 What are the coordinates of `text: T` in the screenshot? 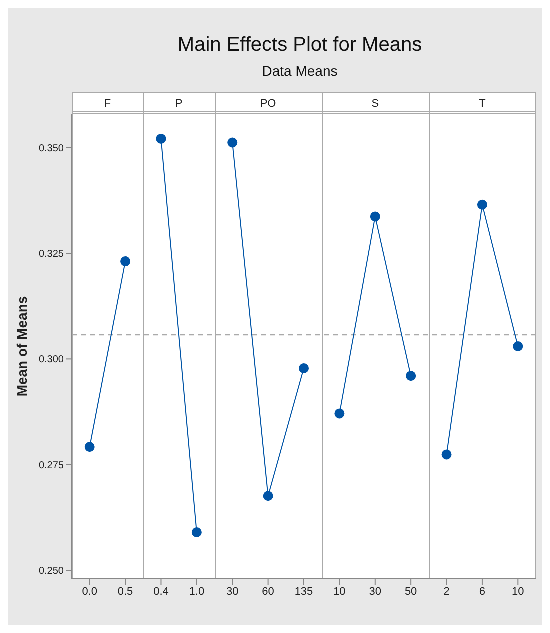 It's located at (482, 104).